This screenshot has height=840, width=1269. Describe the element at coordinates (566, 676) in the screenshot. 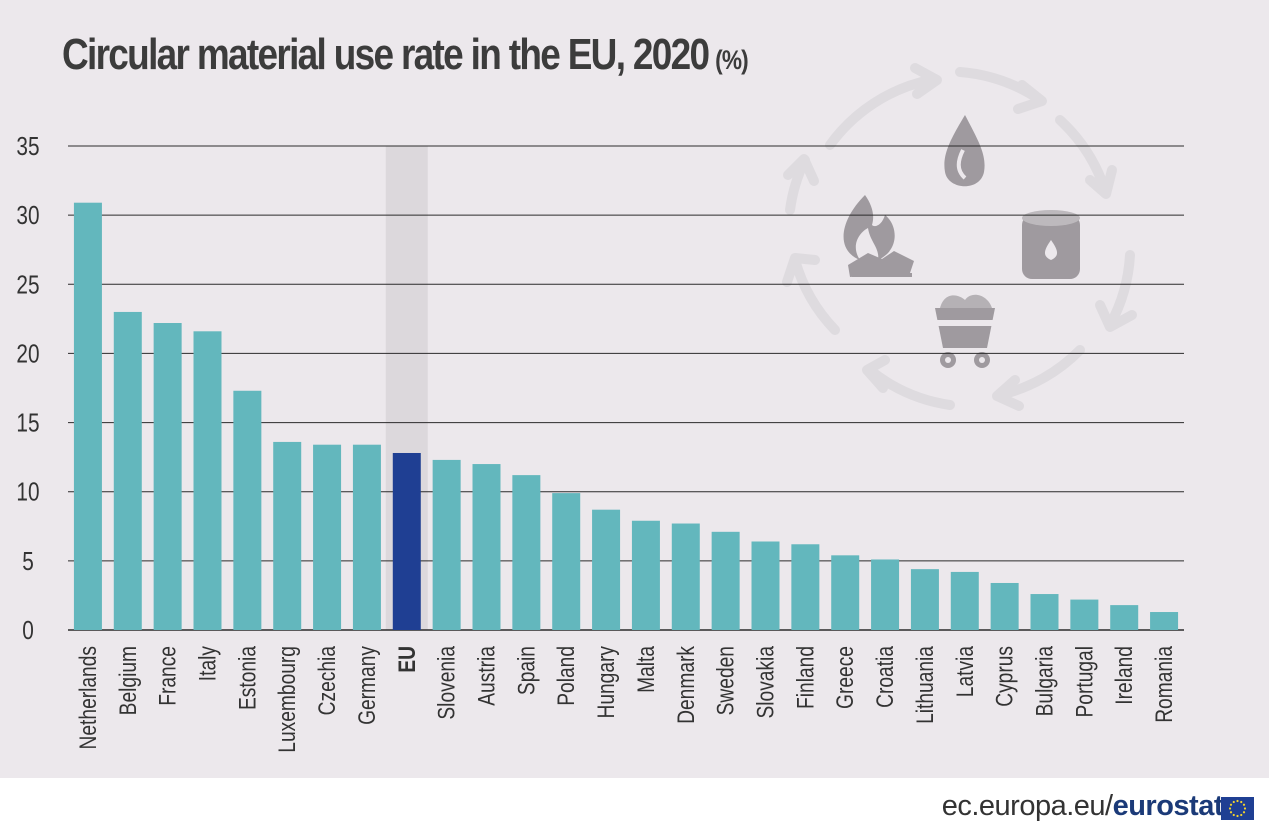

I see `x-tick-label: Poland` at that location.